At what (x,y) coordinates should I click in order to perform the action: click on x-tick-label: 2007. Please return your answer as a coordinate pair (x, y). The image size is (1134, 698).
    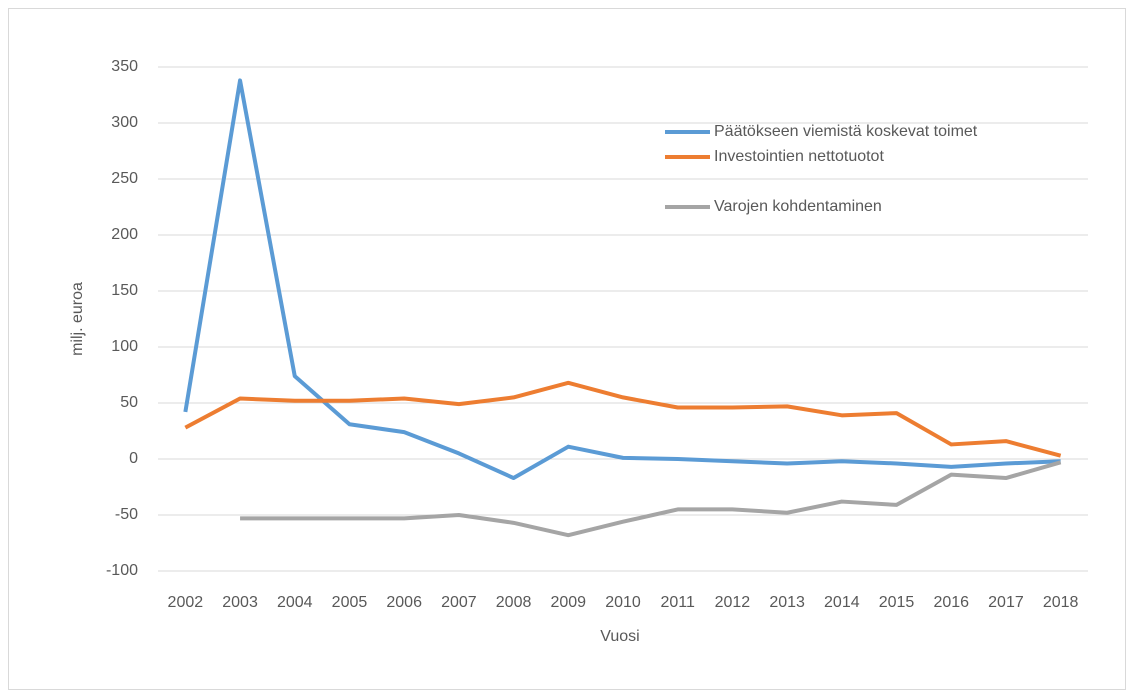
    Looking at the image, I should click on (459, 602).